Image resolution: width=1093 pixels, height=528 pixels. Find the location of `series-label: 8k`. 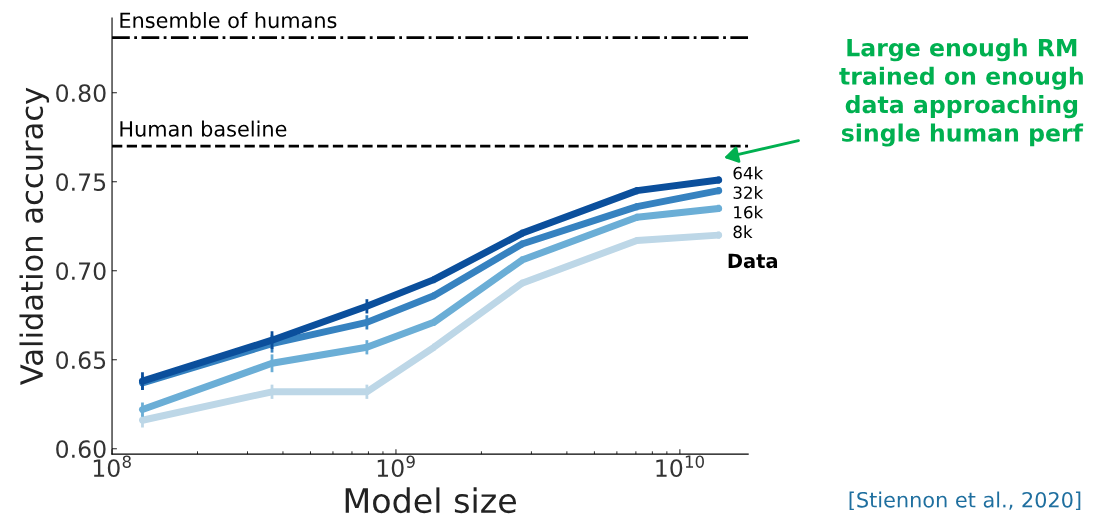

series-label: 8k is located at coordinates (743, 232).